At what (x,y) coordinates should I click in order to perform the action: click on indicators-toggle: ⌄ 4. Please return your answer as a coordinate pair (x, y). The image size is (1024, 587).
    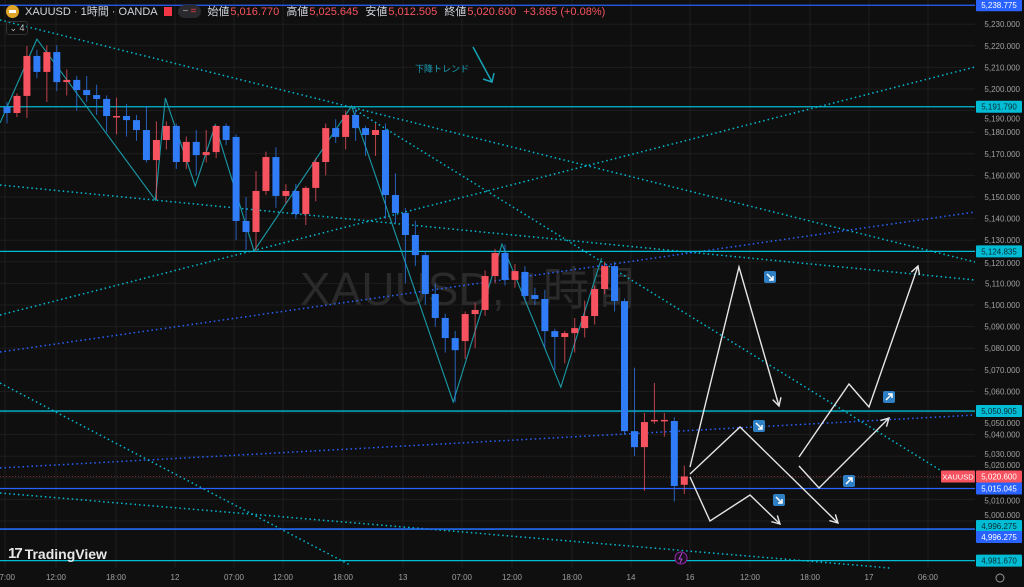
    Looking at the image, I should click on (17, 28).